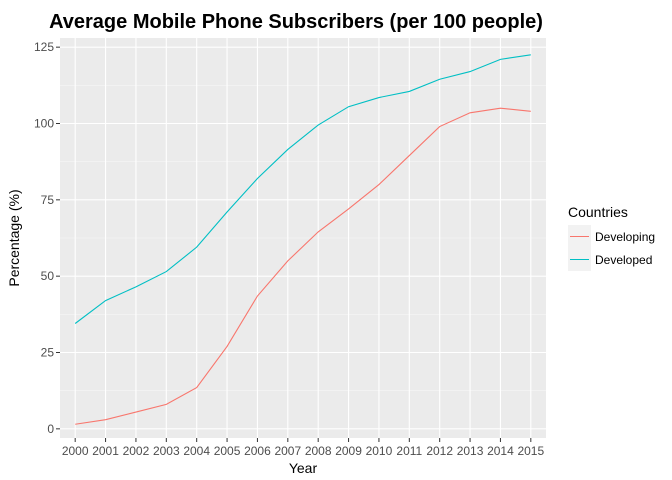 The width and height of the screenshot is (672, 480). What do you see at coordinates (44, 123) in the screenshot?
I see `y-tick-label: 100` at bounding box center [44, 123].